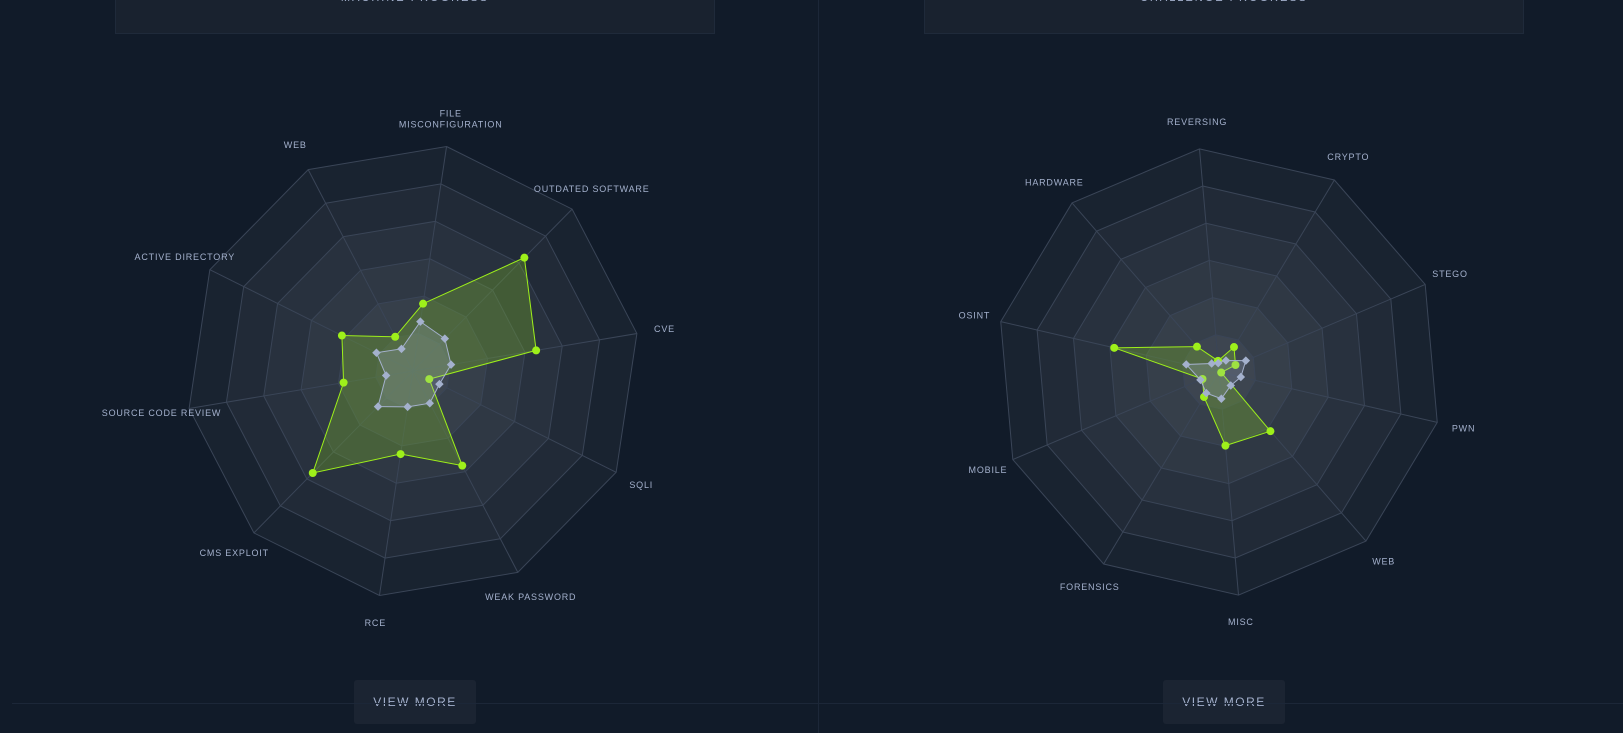 The width and height of the screenshot is (1623, 733). Describe the element at coordinates (818, 366) in the screenshot. I see `panel-divider` at that location.